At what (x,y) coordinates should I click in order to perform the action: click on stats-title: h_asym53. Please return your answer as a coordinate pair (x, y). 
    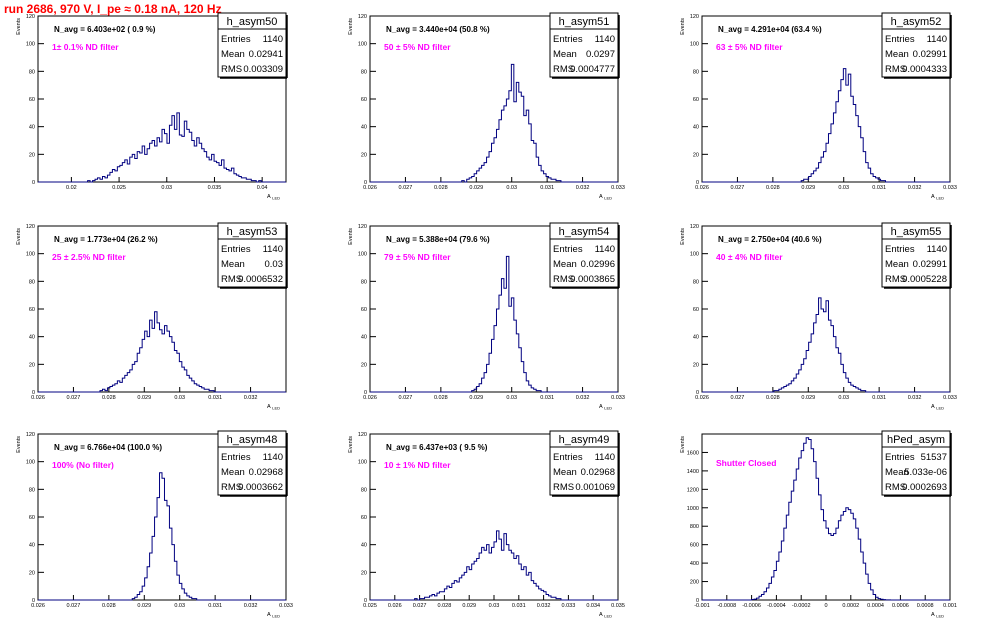
    Looking at the image, I should click on (252, 232).